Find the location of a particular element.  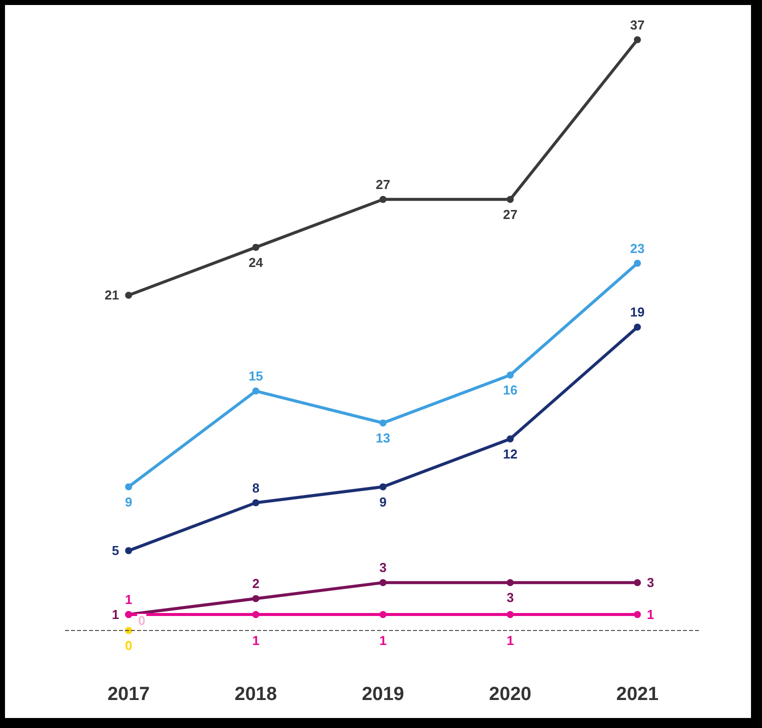

data-label: 19 is located at coordinates (637, 312).